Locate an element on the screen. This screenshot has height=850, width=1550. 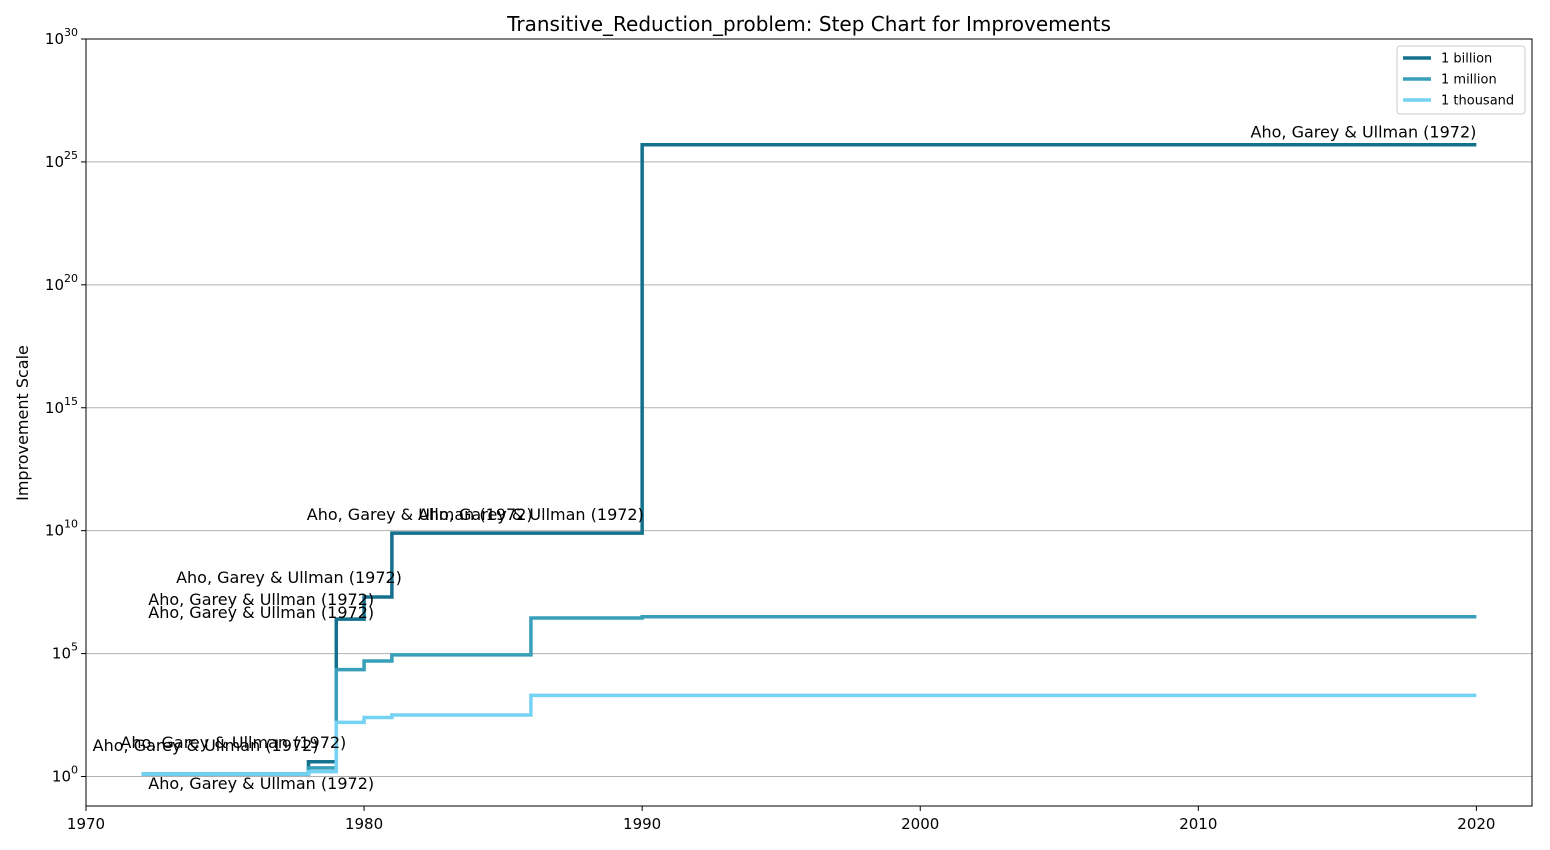
x-tick-label: 2020 is located at coordinates (1476, 824).